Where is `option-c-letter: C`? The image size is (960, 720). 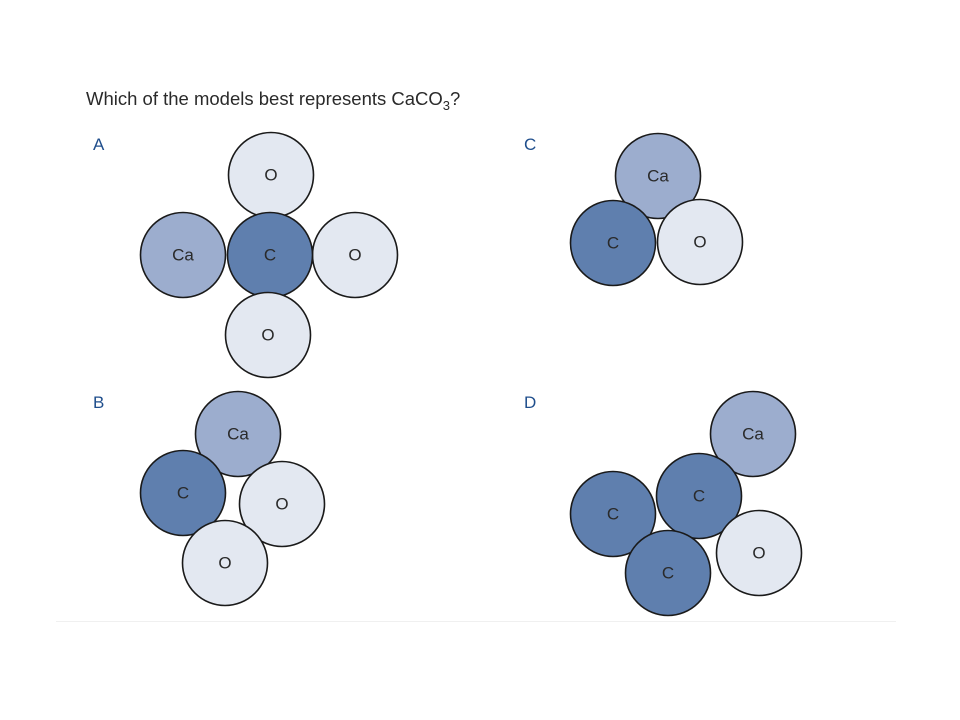 option-c-letter: C is located at coordinates (530, 144).